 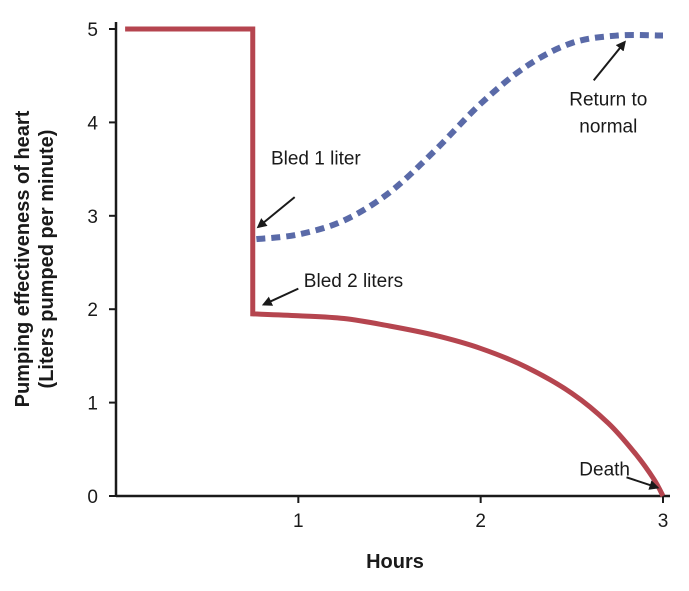 What do you see at coordinates (92, 497) in the screenshot?
I see `y-tick-label: 0` at bounding box center [92, 497].